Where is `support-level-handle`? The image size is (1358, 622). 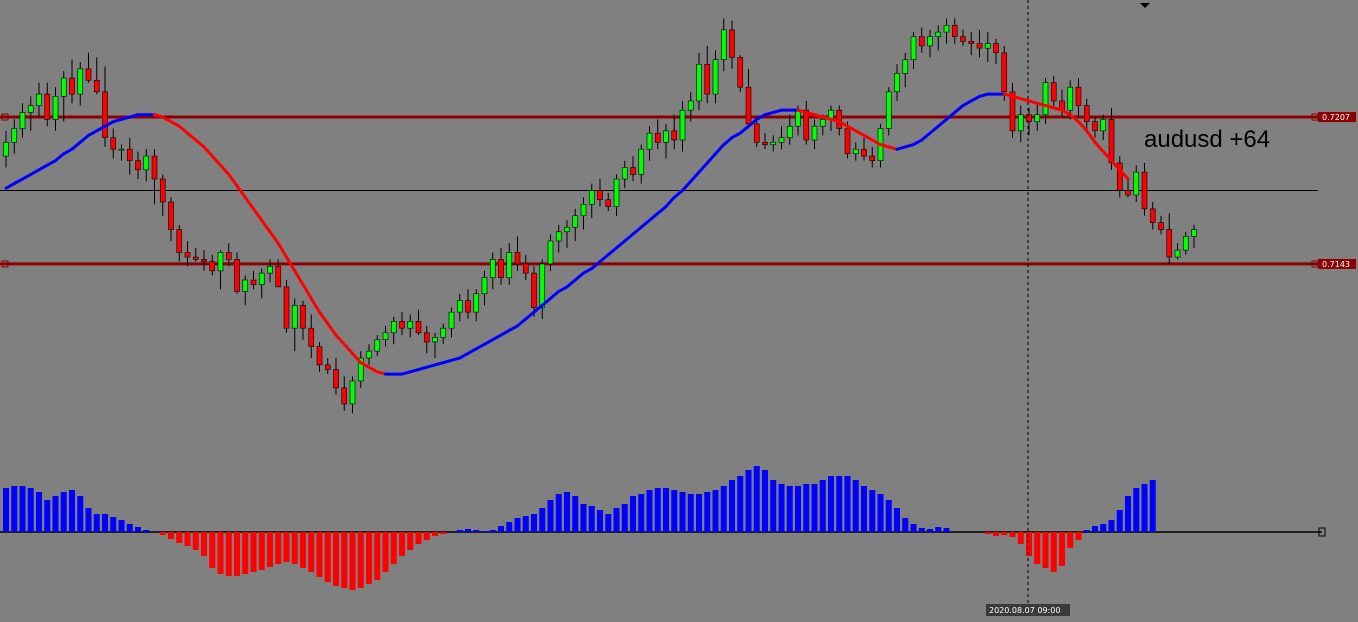 support-level-handle is located at coordinates (5, 264).